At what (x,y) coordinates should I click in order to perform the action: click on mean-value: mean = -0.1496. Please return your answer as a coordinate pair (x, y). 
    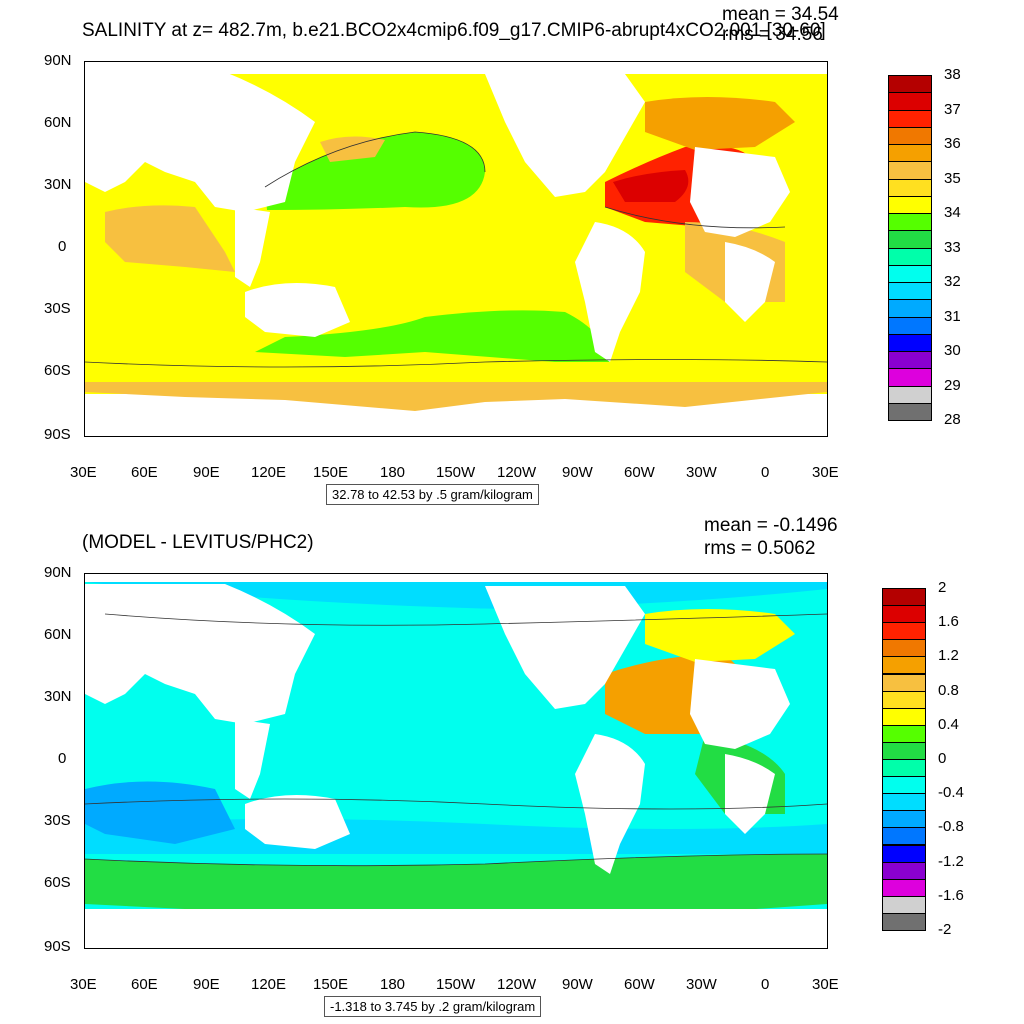
    Looking at the image, I should click on (771, 525).